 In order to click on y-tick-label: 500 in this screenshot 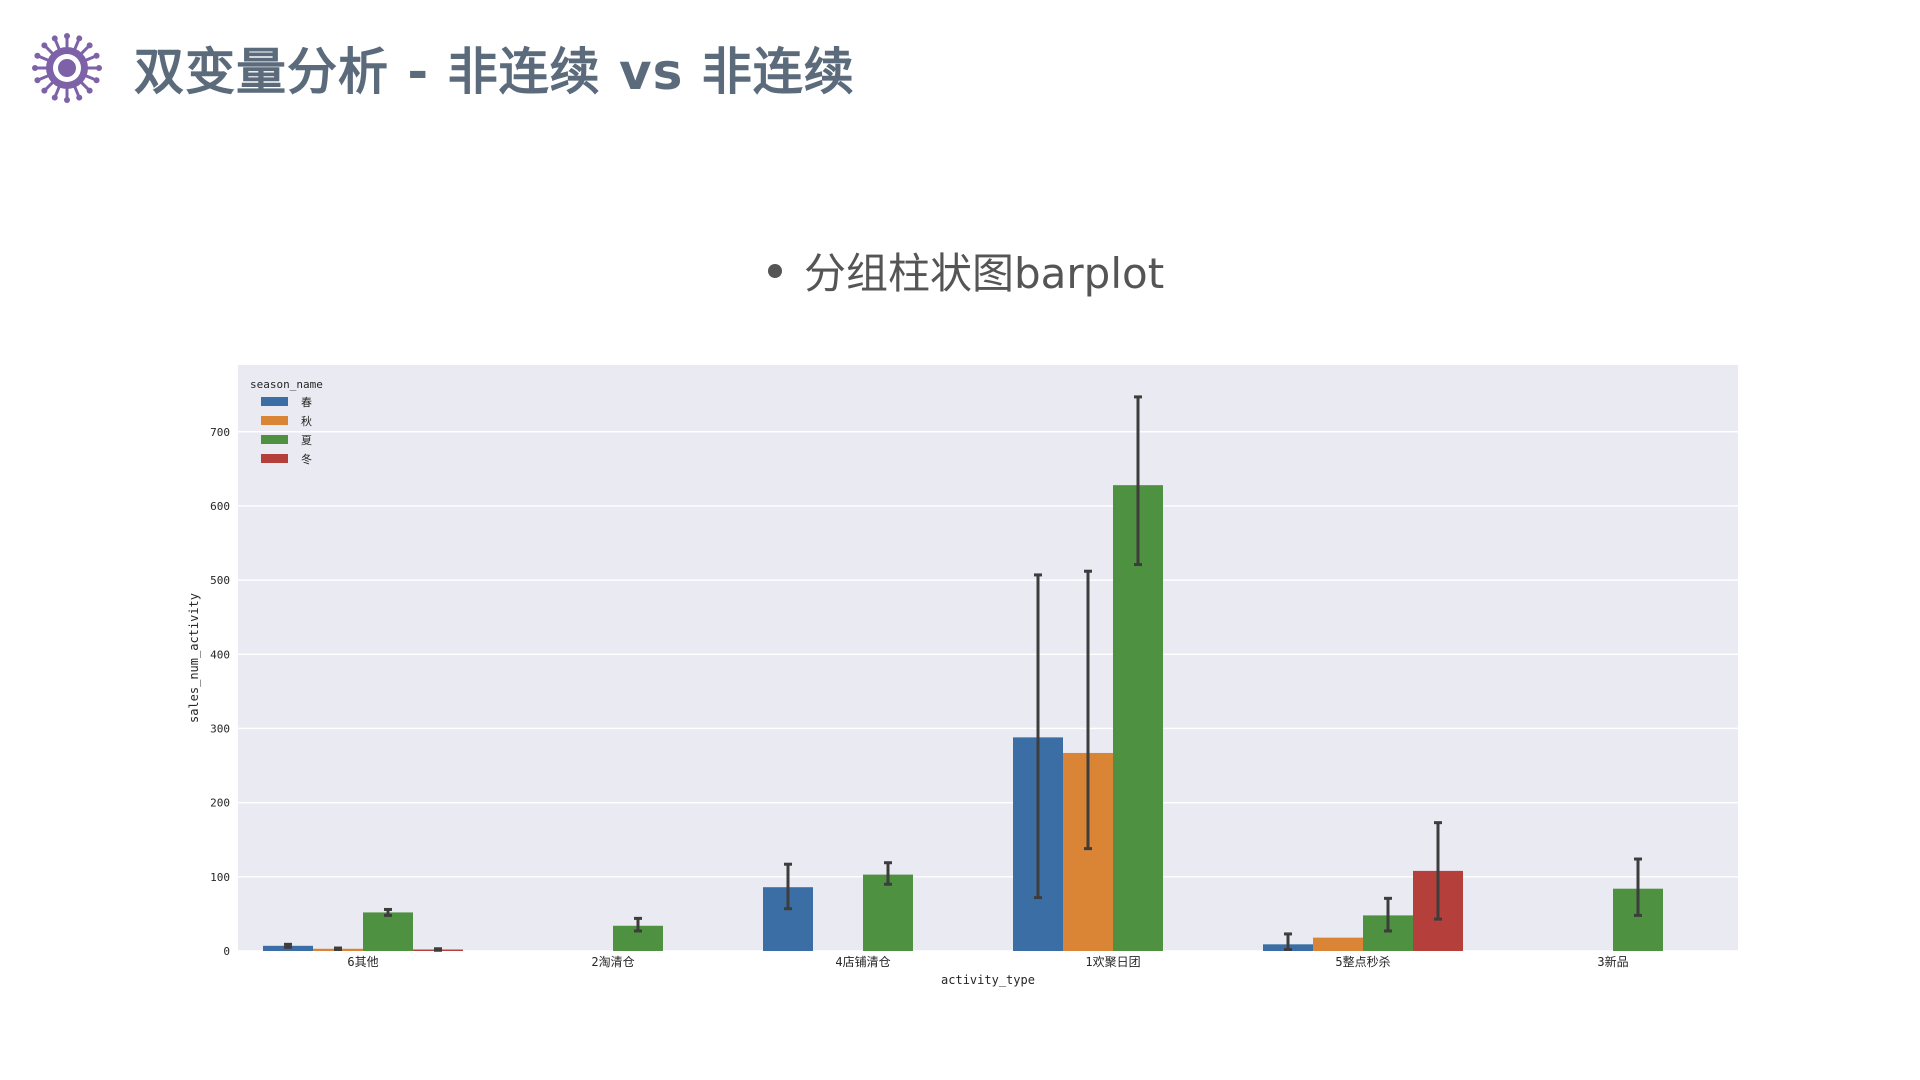, I will do `click(220, 580)`.